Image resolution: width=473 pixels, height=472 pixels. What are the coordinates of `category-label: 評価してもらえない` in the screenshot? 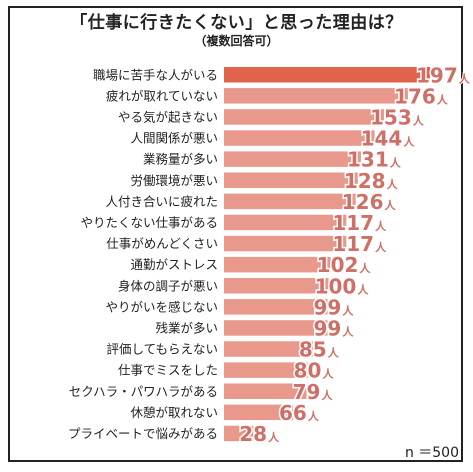 It's located at (162, 349).